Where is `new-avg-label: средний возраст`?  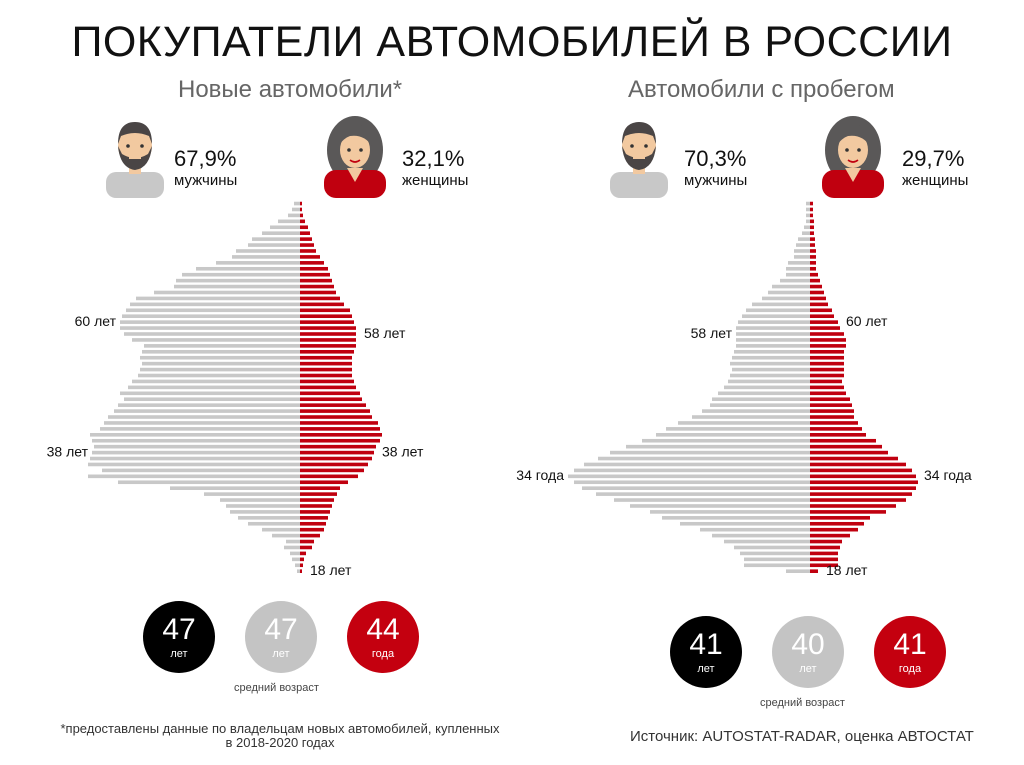
new-avg-label: средний возраст is located at coordinates (276, 688).